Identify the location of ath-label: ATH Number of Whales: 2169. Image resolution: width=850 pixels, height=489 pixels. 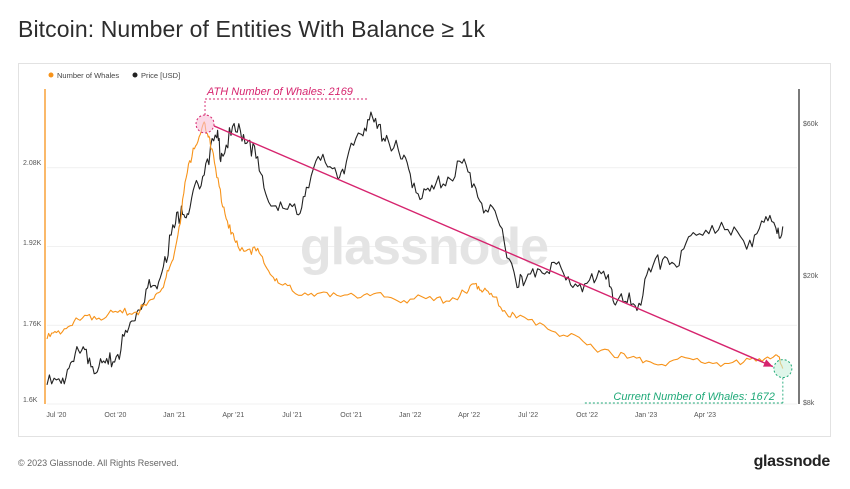
(279, 92).